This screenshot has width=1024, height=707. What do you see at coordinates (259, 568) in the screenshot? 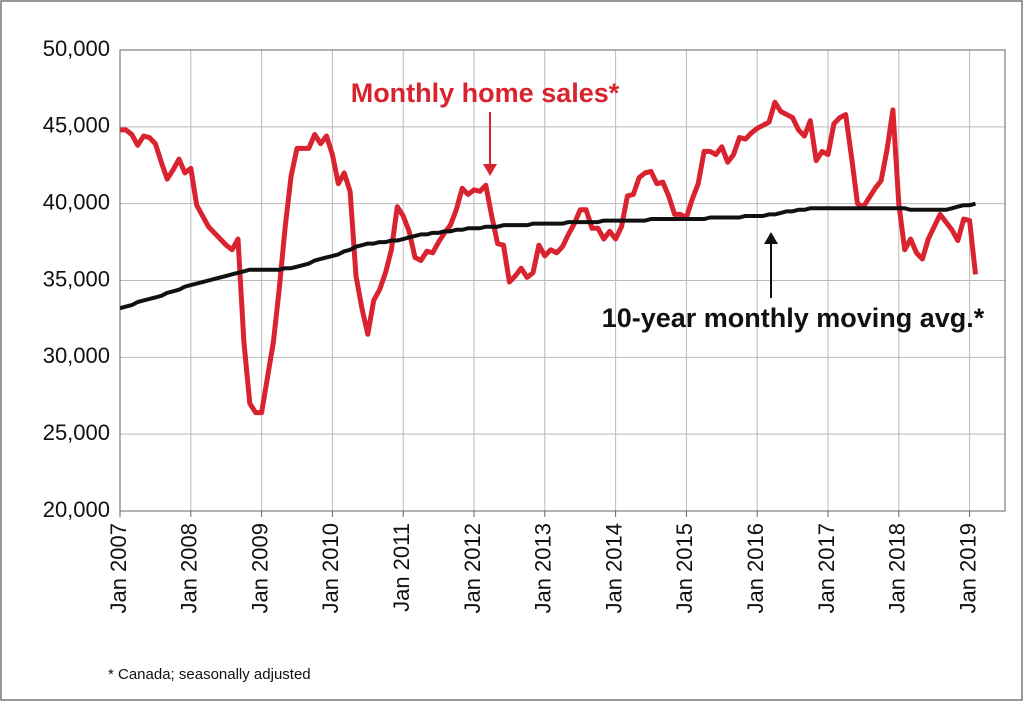
I see `x-tick-label: Jan 2009` at bounding box center [259, 568].